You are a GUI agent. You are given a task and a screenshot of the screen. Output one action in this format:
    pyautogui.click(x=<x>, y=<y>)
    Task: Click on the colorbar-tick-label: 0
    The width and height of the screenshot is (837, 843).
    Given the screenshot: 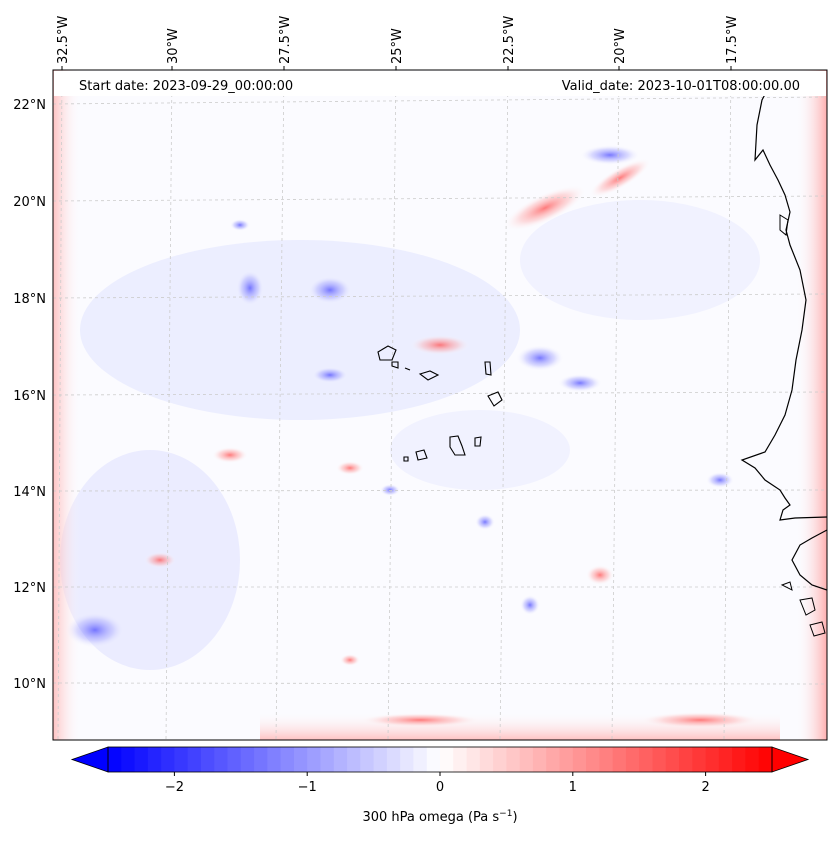 What is the action you would take?
    pyautogui.click(x=440, y=787)
    